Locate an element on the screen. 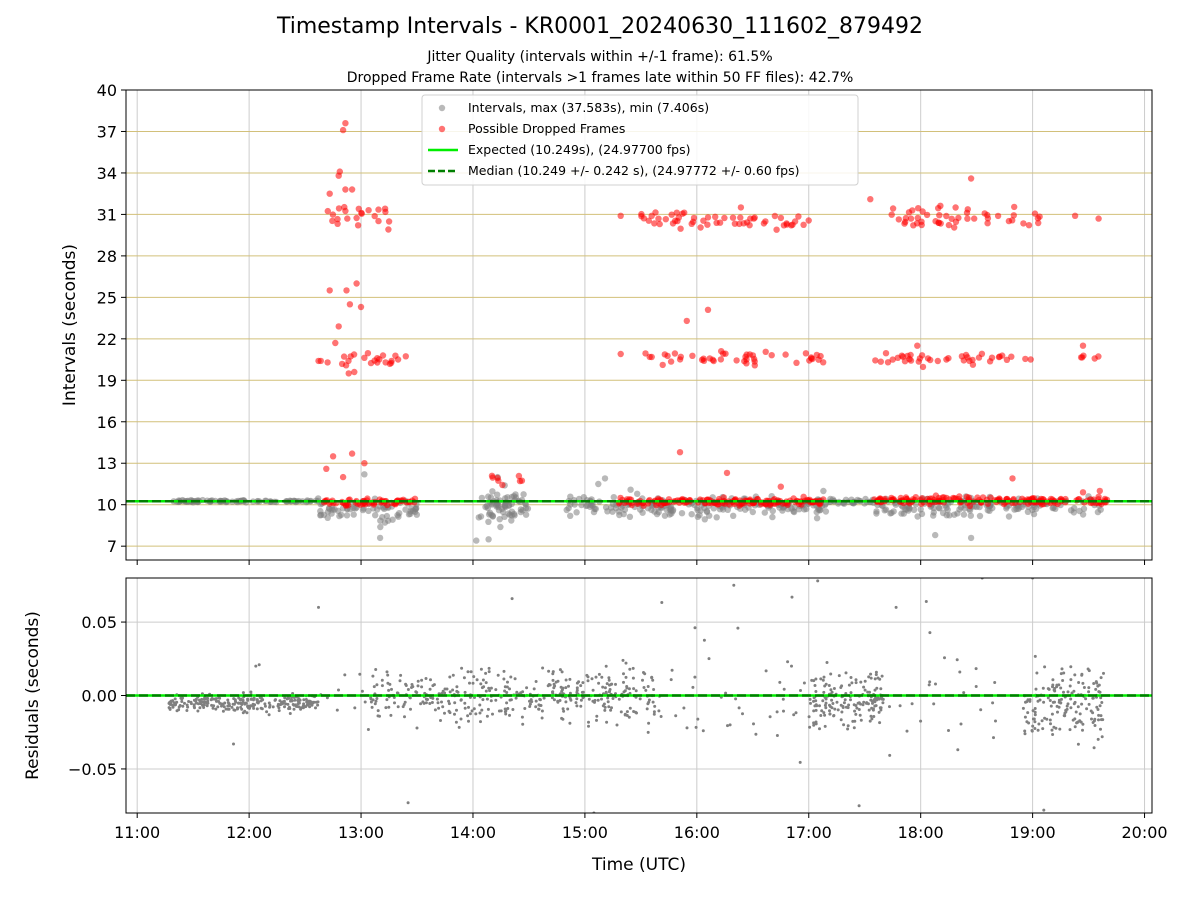 This screenshot has height=900, width=1200. x-tick-label: 15:00 is located at coordinates (585, 832).